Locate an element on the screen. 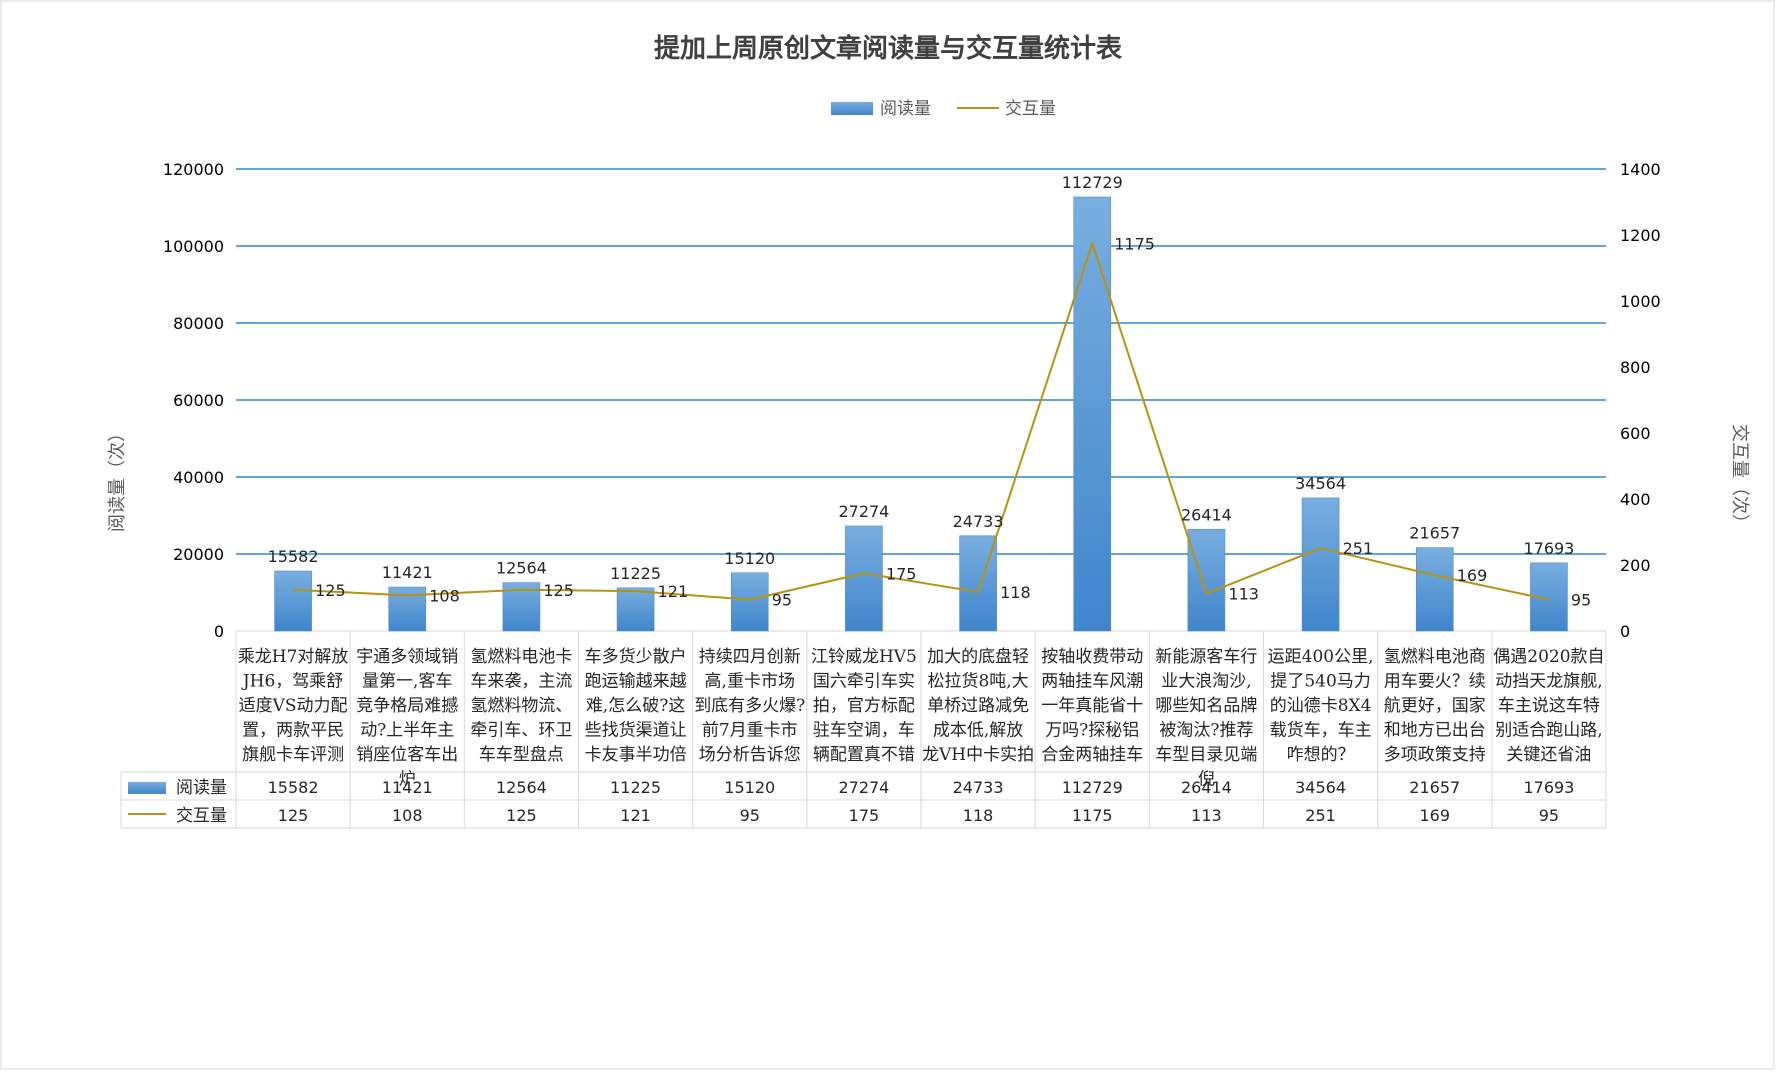 The image size is (1776, 1075). line-data-label: 113 is located at coordinates (1243, 594).